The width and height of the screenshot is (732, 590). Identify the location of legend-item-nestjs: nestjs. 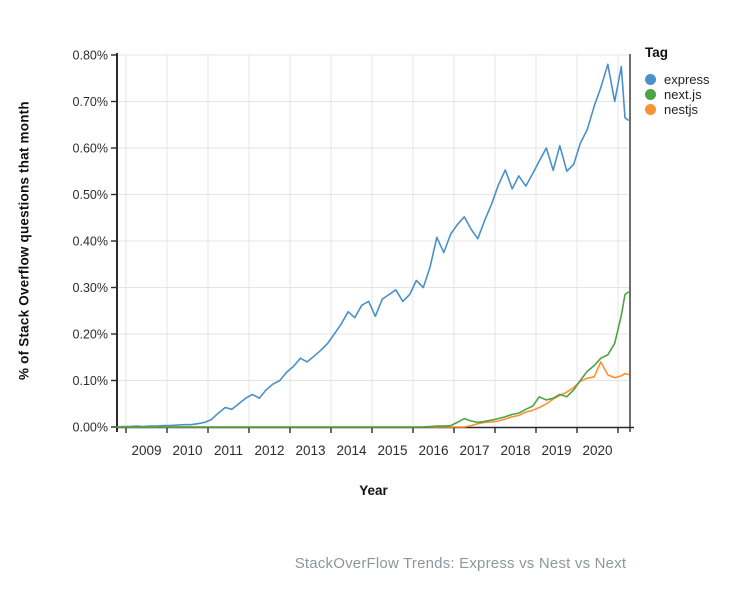
(677, 109).